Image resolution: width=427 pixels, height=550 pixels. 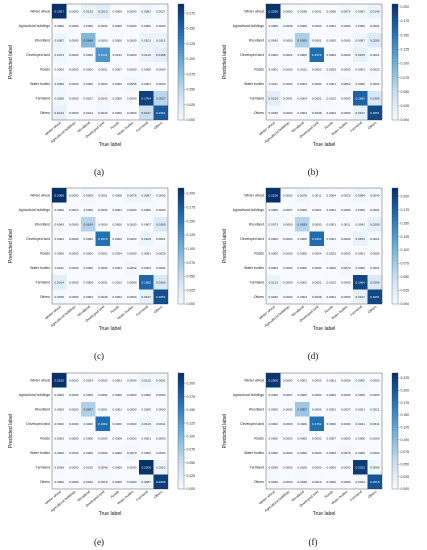 I want to click on cell-value: 0.0003, so click(x=60, y=438).